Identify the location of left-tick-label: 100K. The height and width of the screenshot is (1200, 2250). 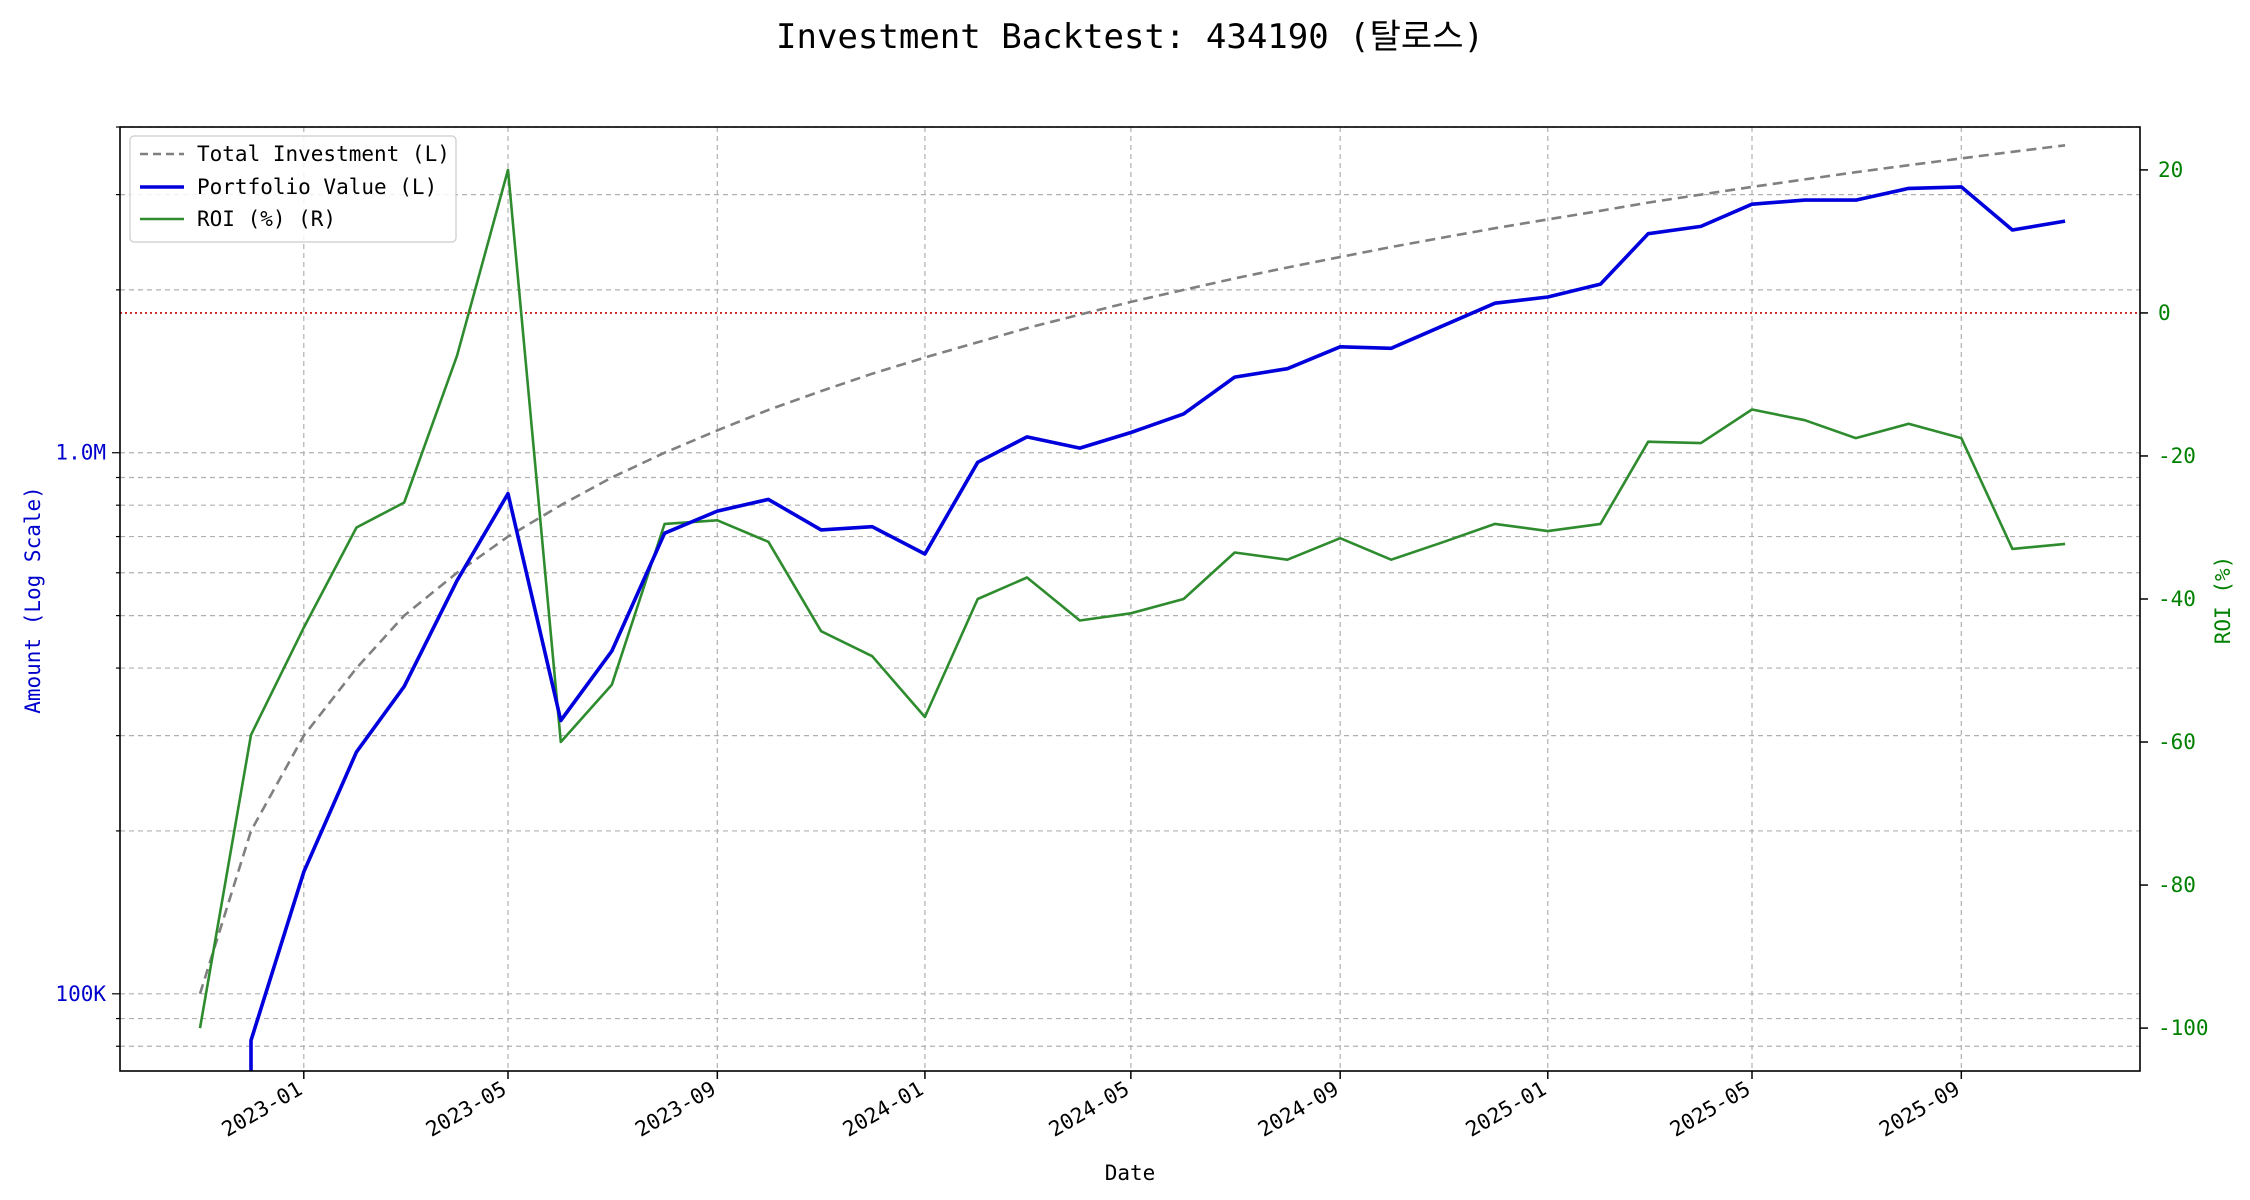
(80, 994).